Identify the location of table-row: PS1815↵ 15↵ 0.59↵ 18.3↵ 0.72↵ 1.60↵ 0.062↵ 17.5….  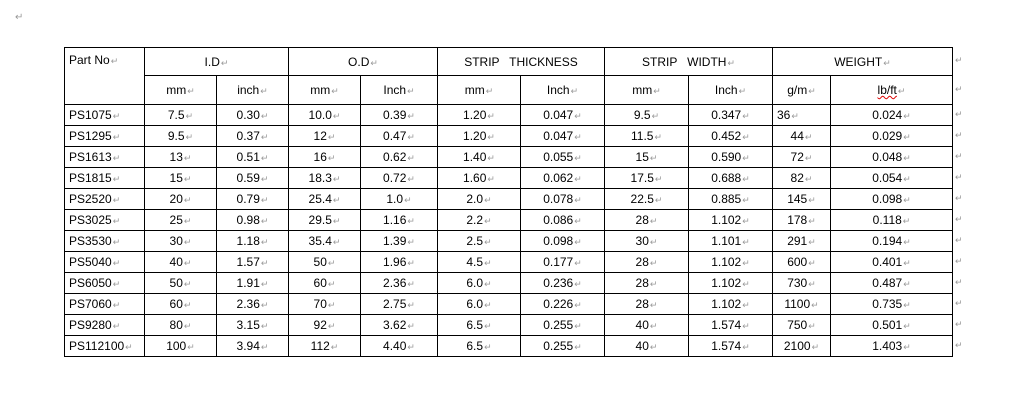
(508, 178).